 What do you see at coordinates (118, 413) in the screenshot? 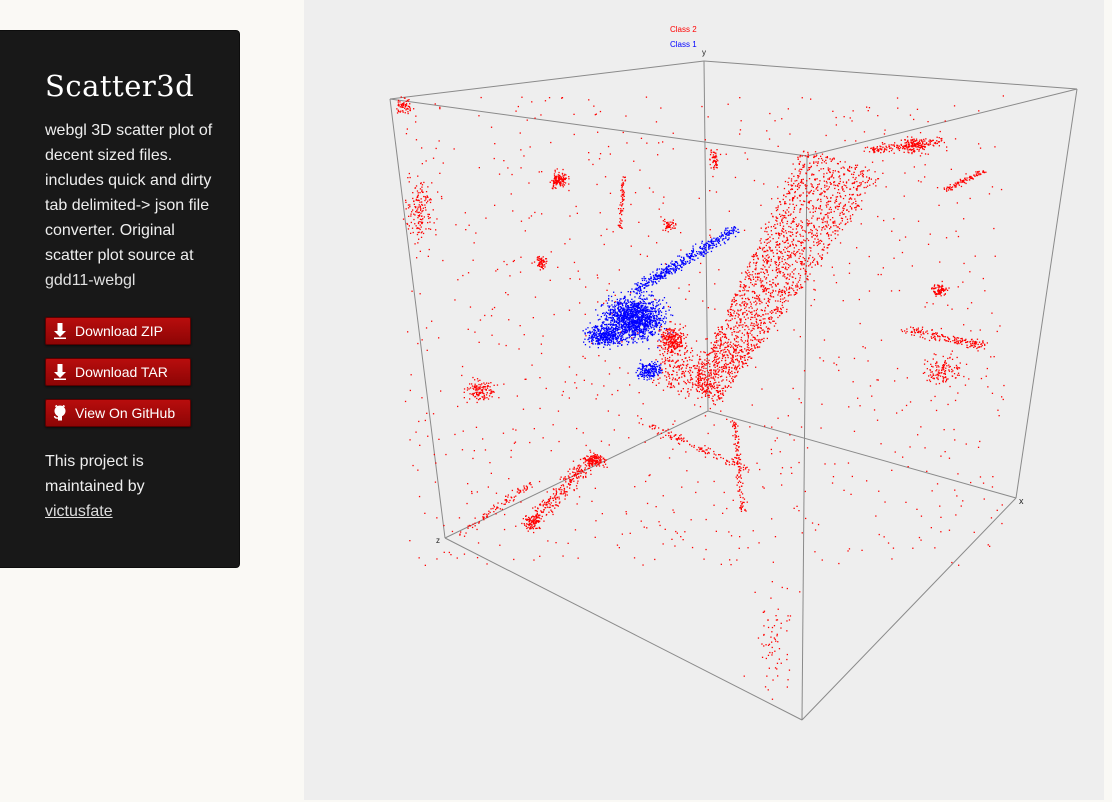
I see `view-on-github-button: View On GitHub` at bounding box center [118, 413].